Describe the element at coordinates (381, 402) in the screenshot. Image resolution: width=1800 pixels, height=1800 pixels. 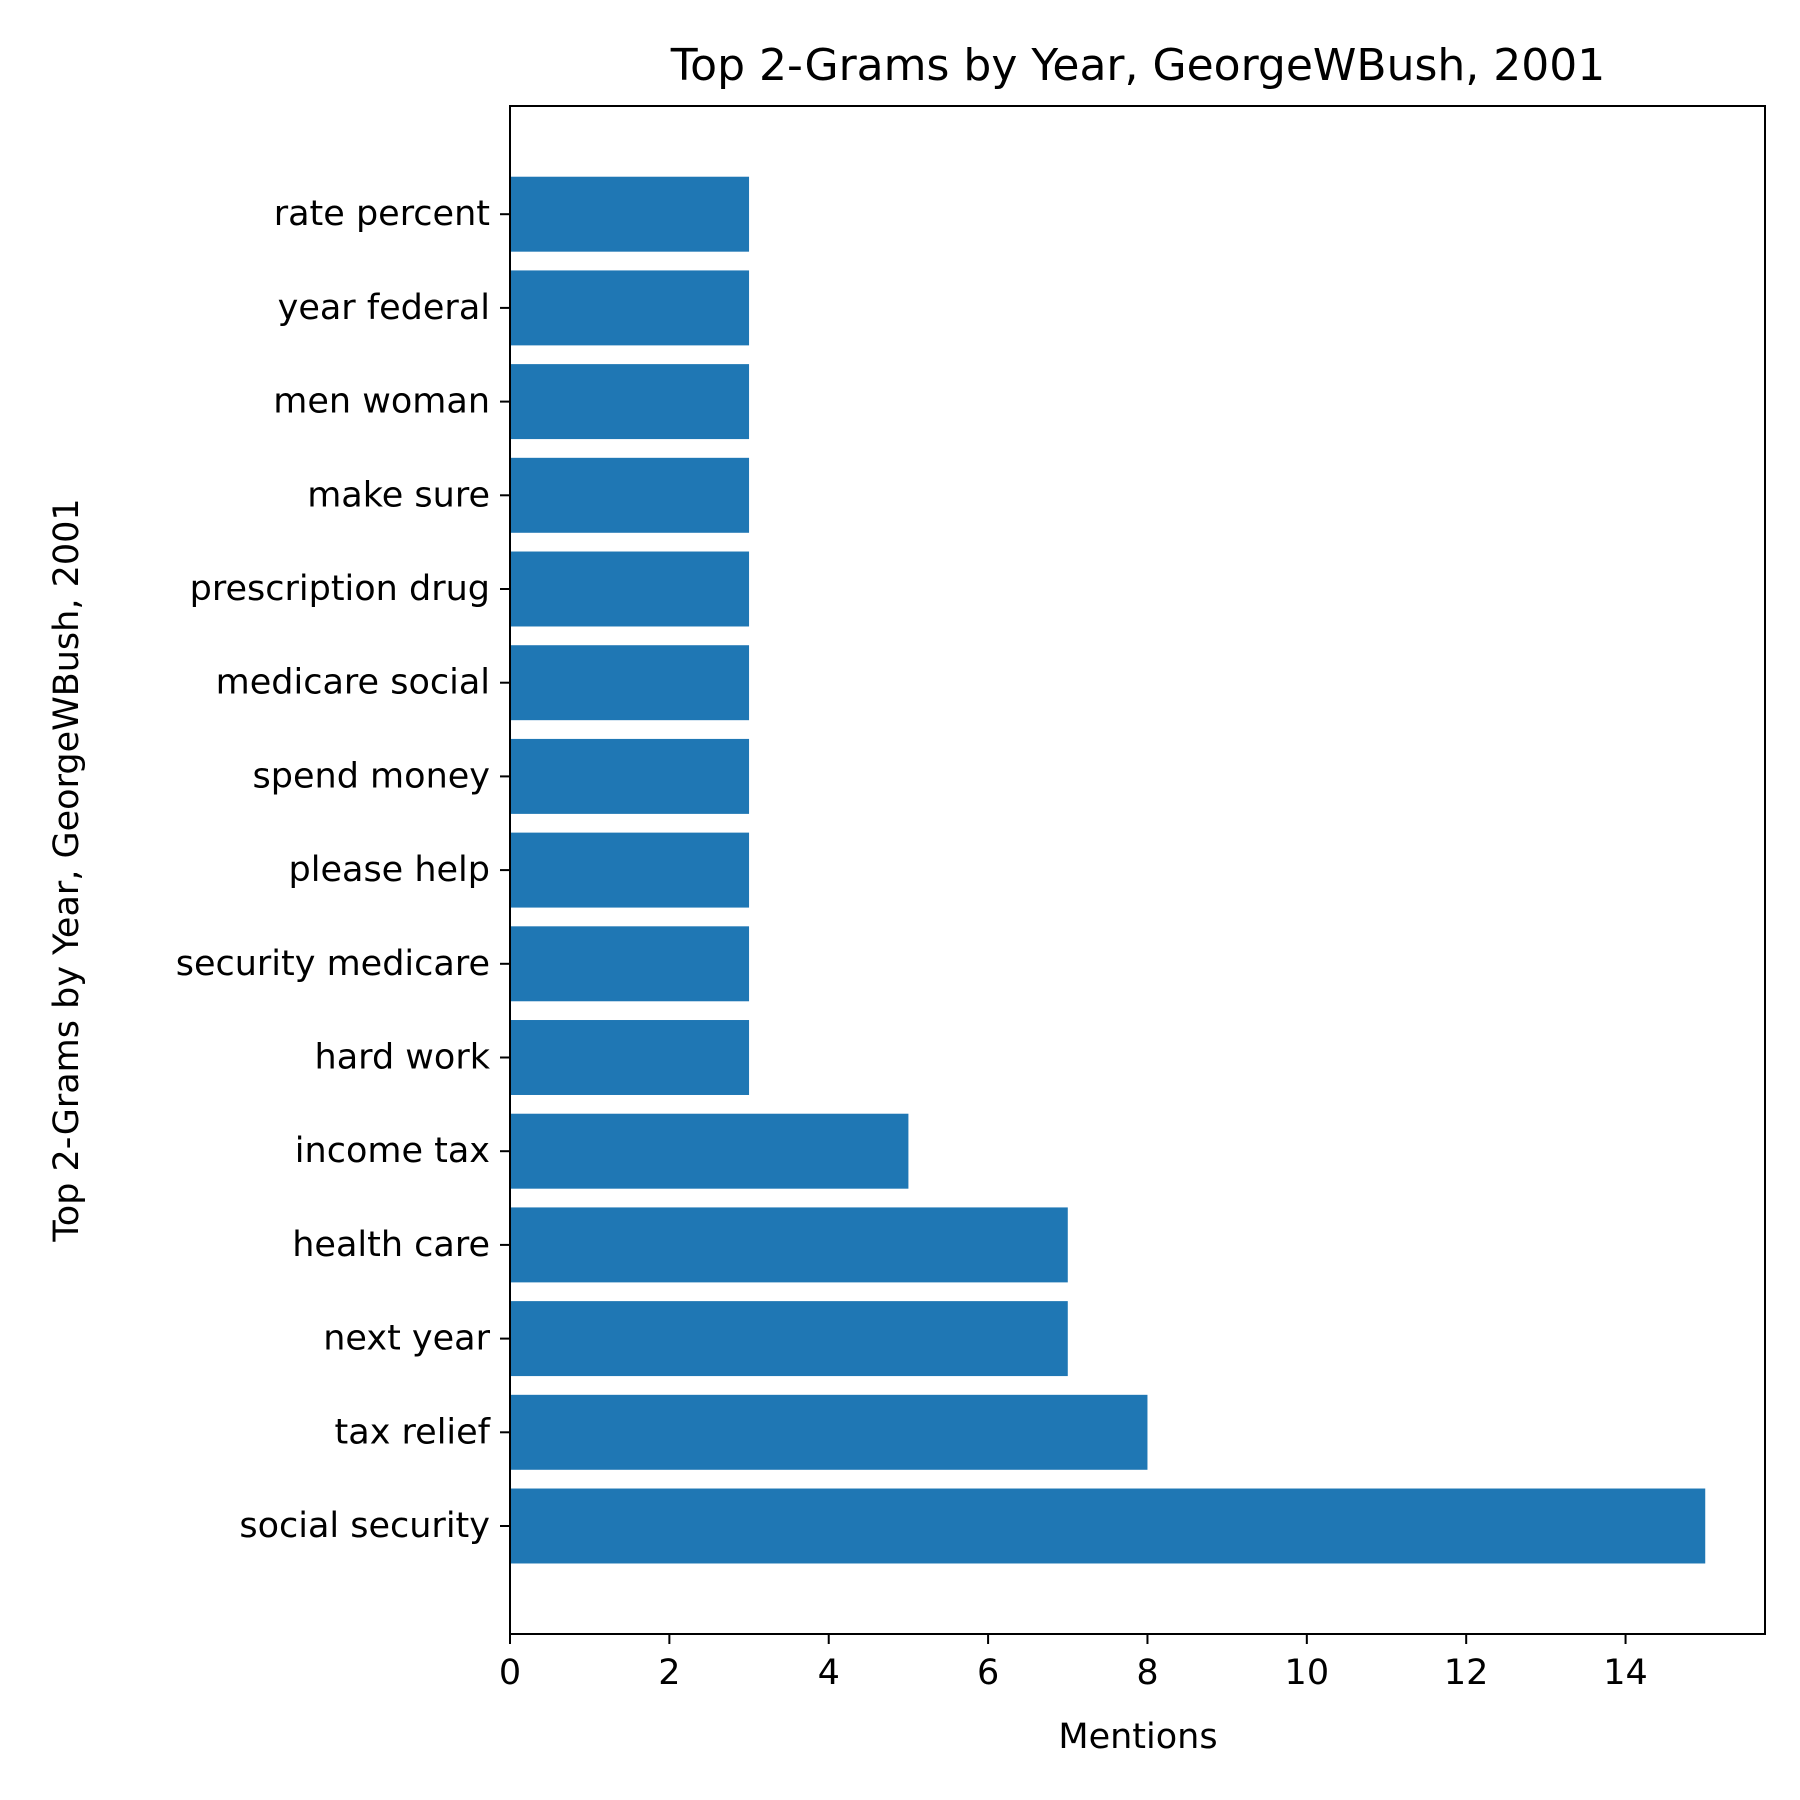
I see `y-tick-label: men woman` at that location.